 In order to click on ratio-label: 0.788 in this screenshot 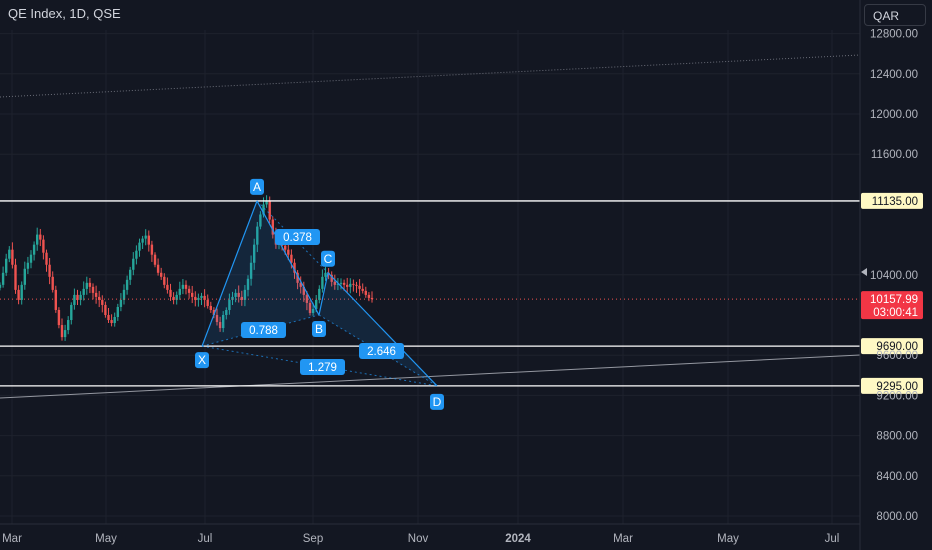, I will do `click(263, 330)`.